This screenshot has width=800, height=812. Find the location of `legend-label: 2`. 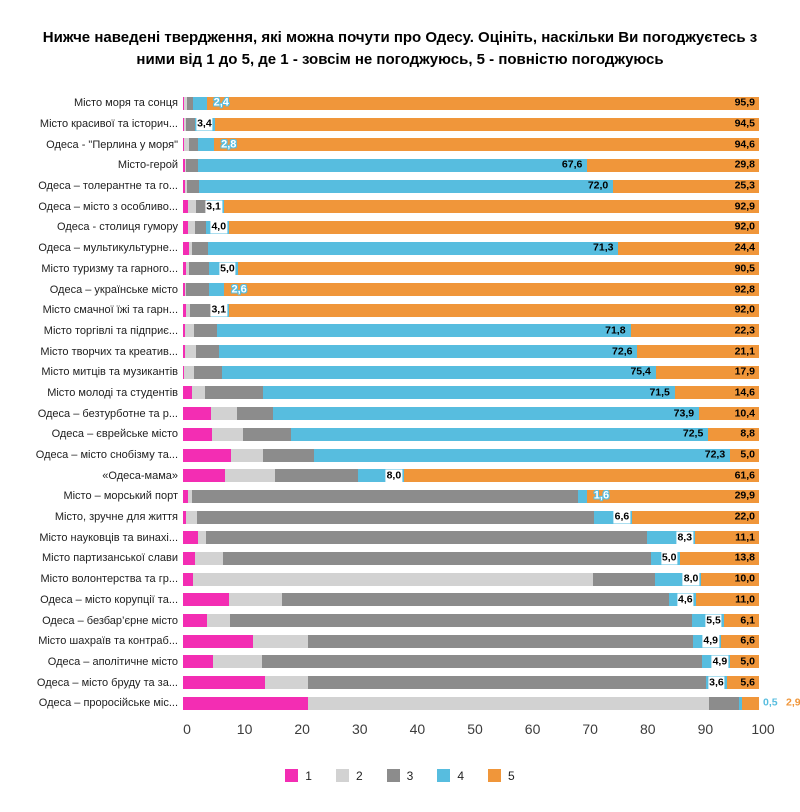

legend-label: 2 is located at coordinates (359, 775).